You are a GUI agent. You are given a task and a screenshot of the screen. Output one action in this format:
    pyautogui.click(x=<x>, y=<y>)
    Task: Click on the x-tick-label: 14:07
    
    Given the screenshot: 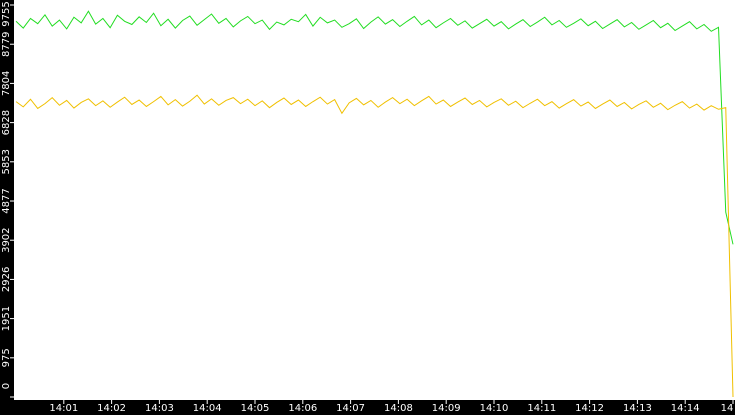 What is the action you would take?
    pyautogui.click(x=350, y=408)
    